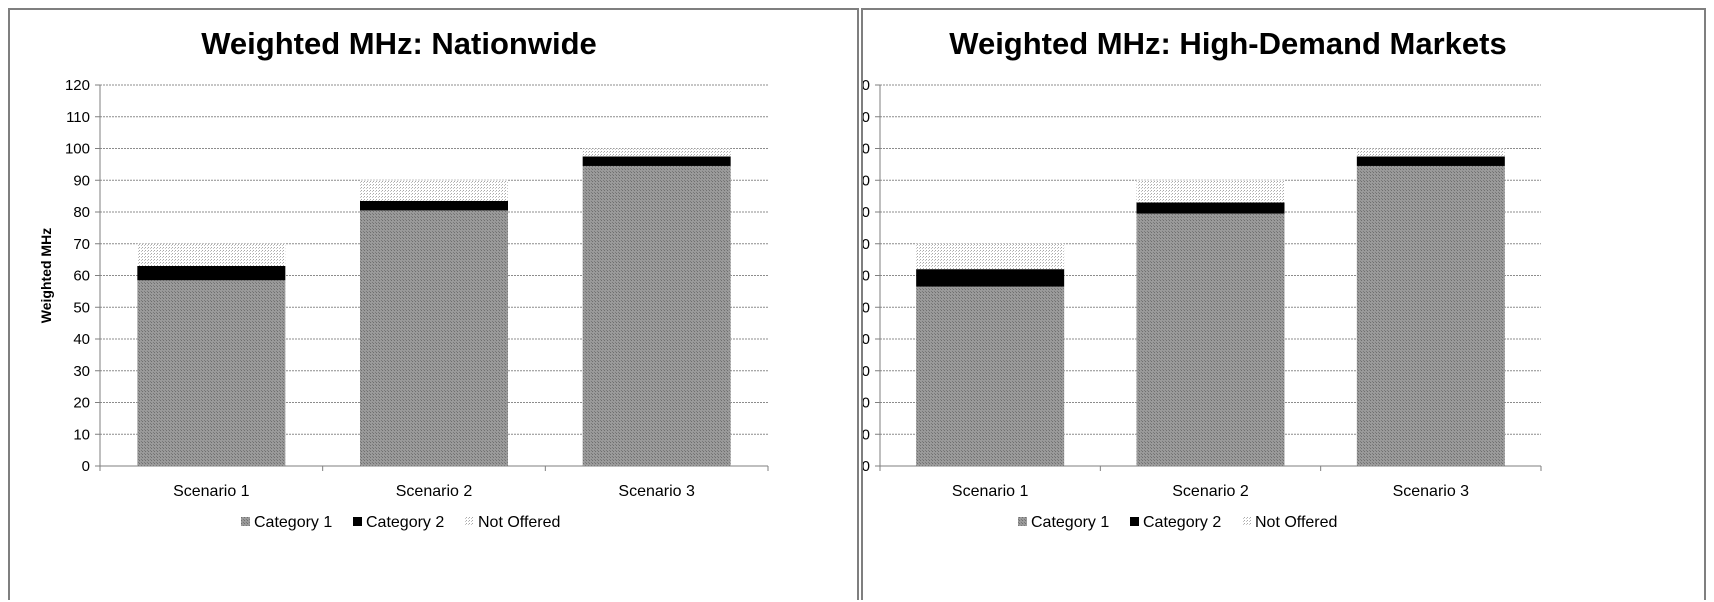  I want to click on chart-title: Weighted MHz: High-Demand Markets, so click(1227, 43).